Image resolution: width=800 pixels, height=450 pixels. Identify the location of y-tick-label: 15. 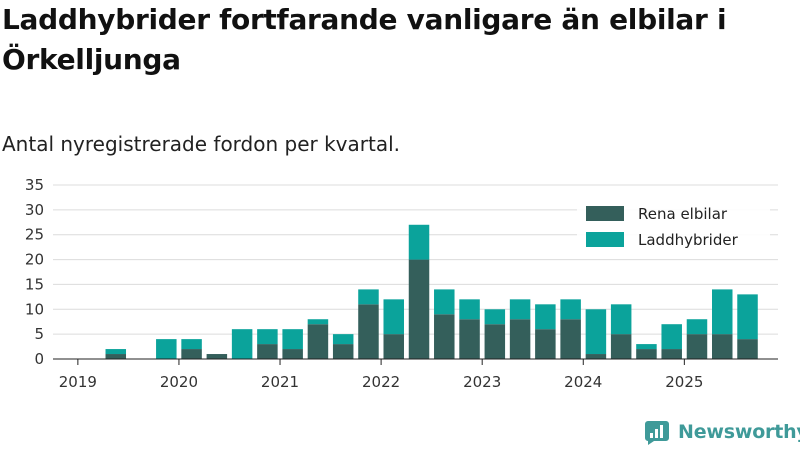
(34, 284).